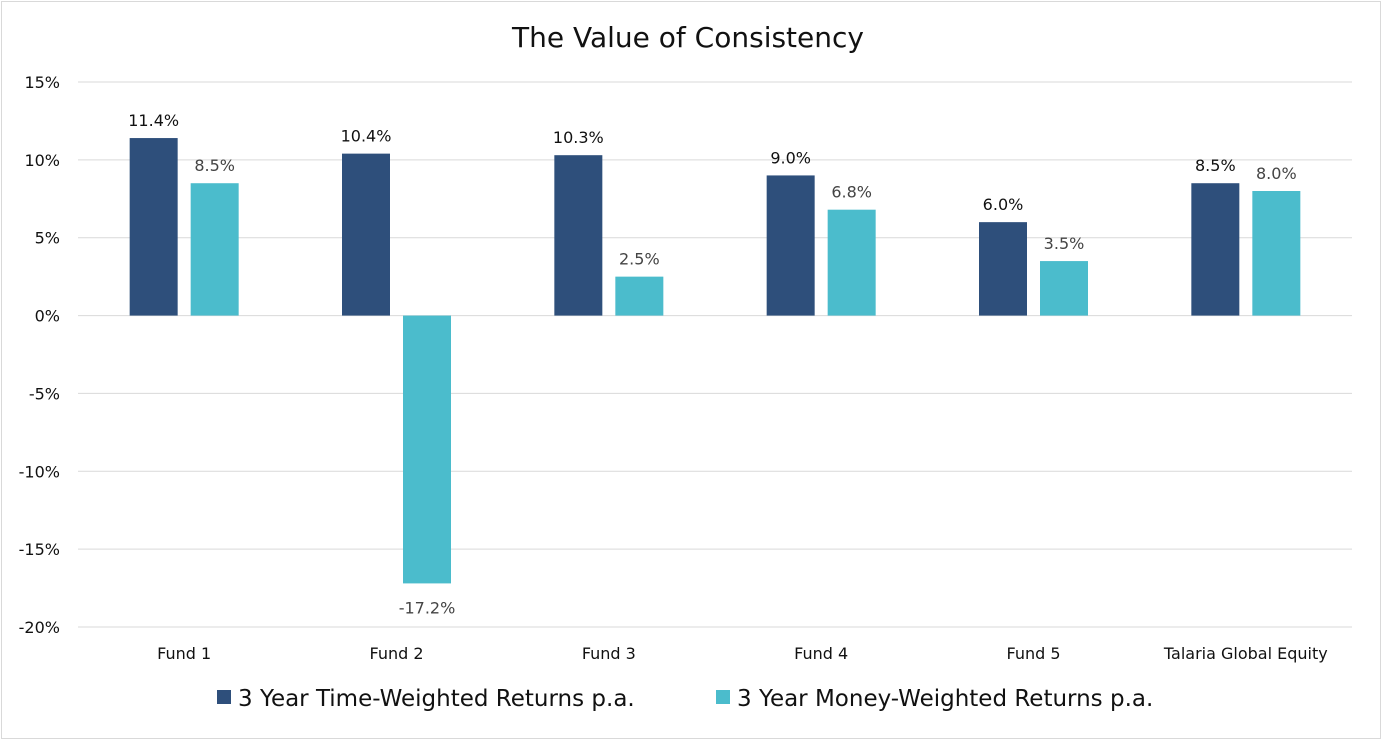 The image size is (1384, 742). I want to click on data-label: 10.4%, so click(366, 136).